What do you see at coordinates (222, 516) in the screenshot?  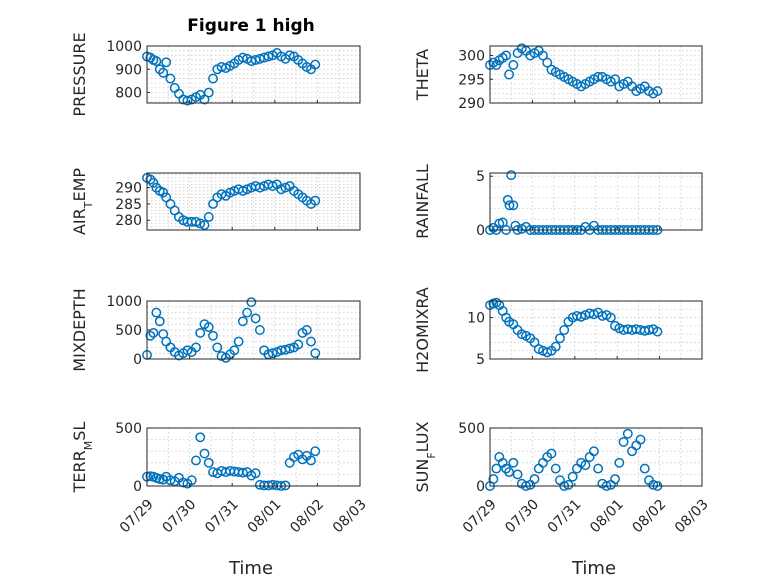 I see `x-tick-label: 07/31` at bounding box center [222, 516].